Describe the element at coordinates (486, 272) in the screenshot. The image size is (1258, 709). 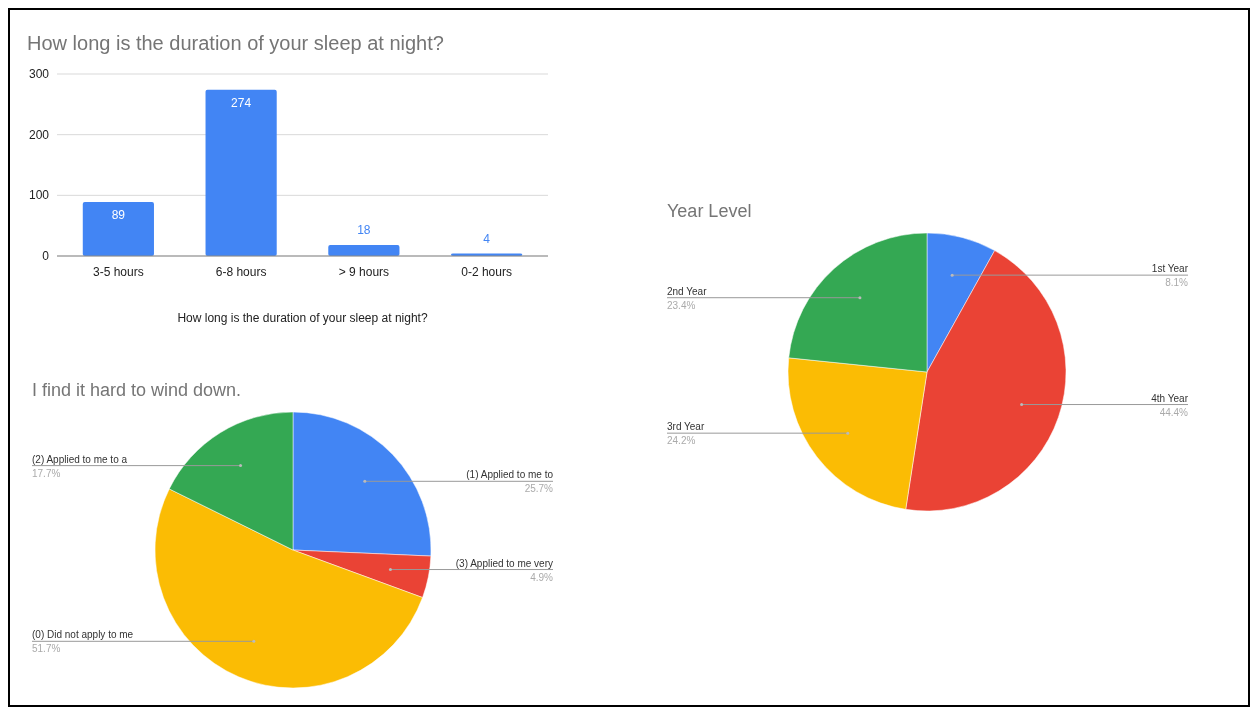
I see `x-tick-label: 0-2 hours` at that location.